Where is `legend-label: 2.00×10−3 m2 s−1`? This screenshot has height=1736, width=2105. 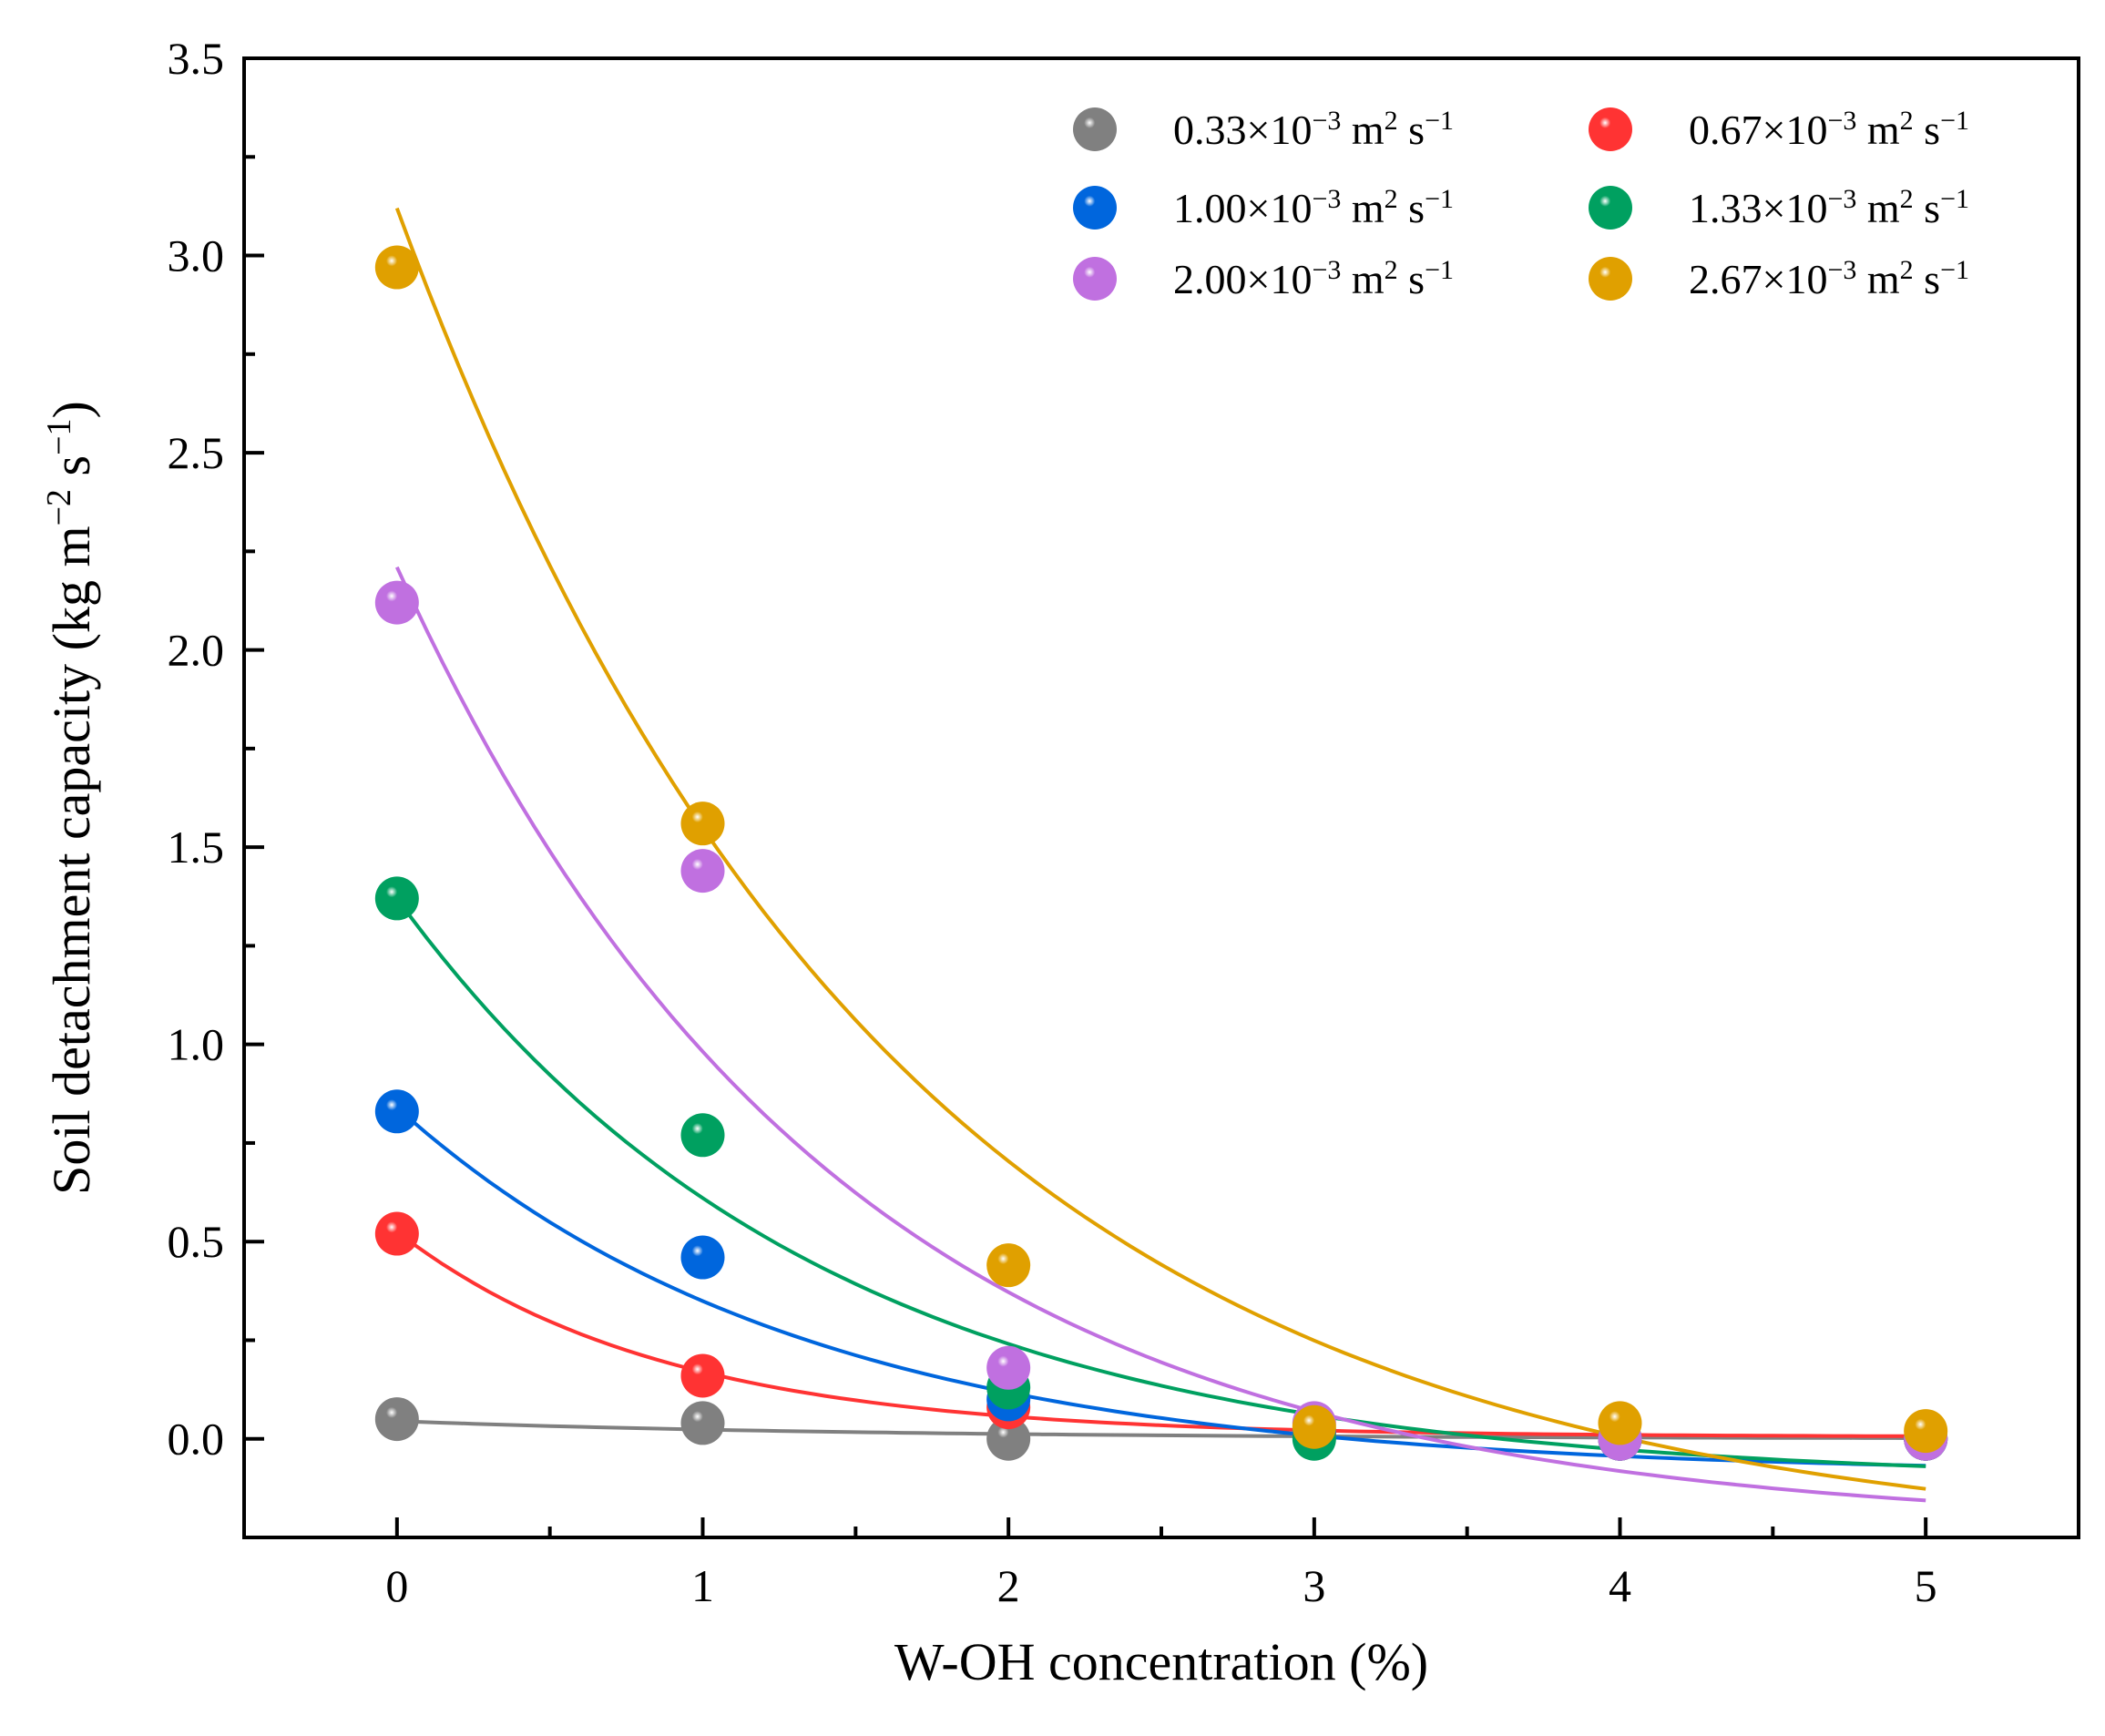 legend-label: 2.00×10−3 m2 s−1 is located at coordinates (1313, 279).